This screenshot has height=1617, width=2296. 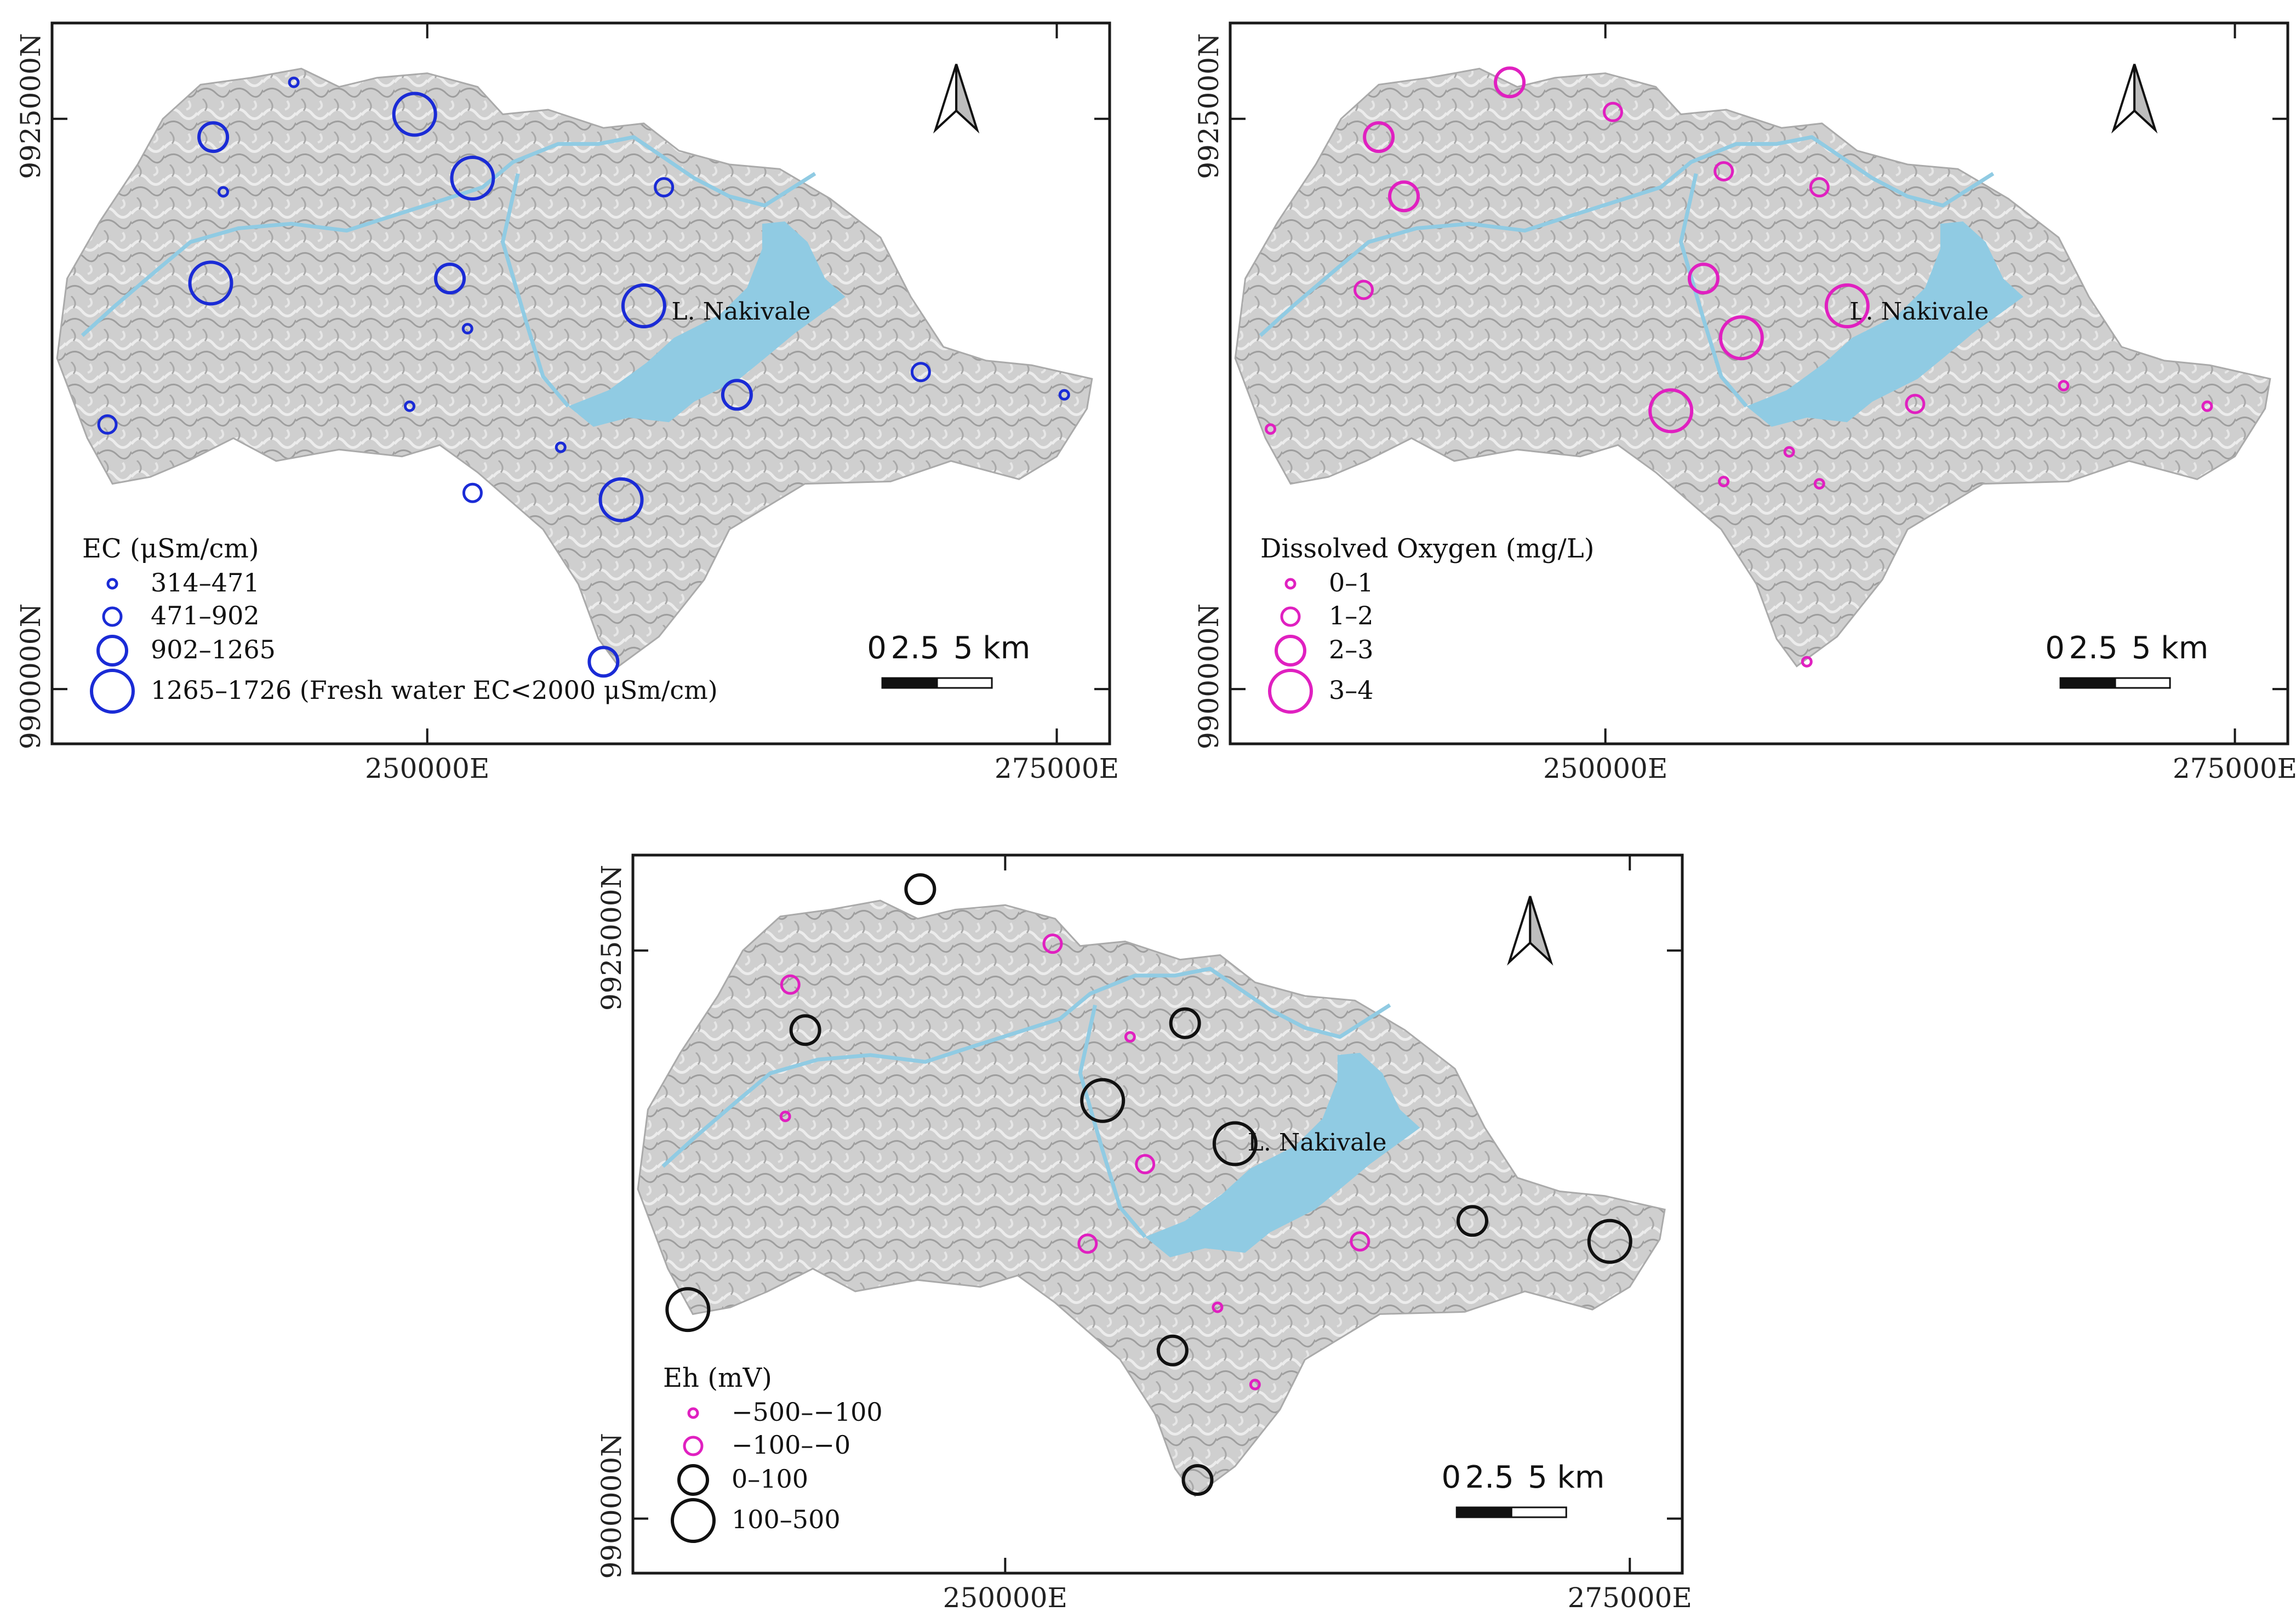 I want to click on scale-label: 0, so click(x=877, y=648).